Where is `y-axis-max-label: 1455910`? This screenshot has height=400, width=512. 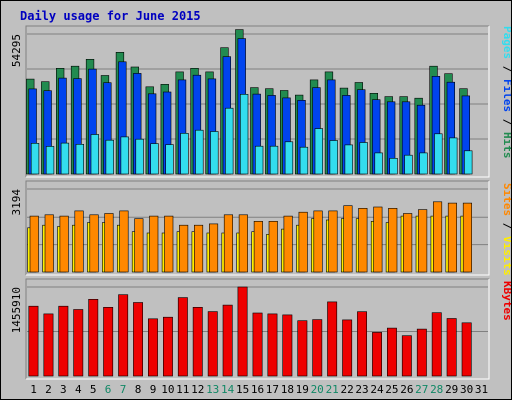
y-axis-max-label: 1455910 is located at coordinates (16, 310).